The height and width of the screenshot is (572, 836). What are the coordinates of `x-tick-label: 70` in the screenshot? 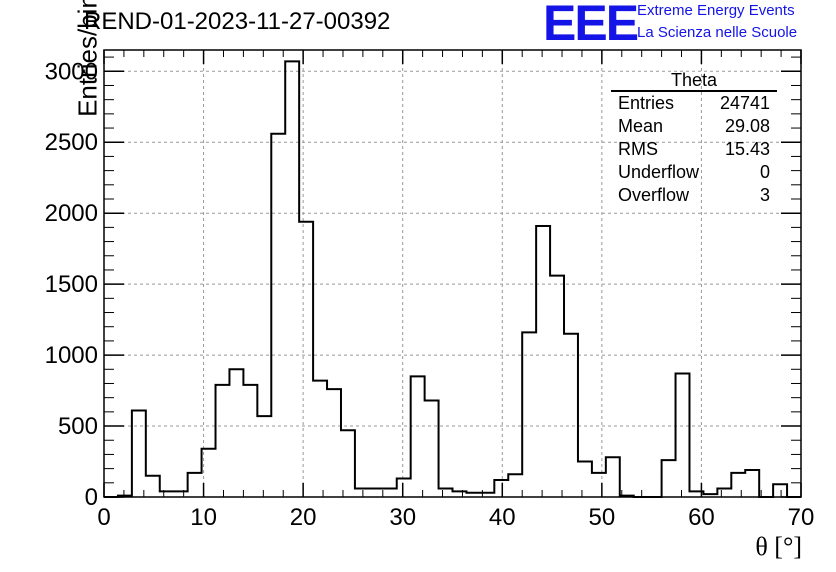 It's located at (801, 517).